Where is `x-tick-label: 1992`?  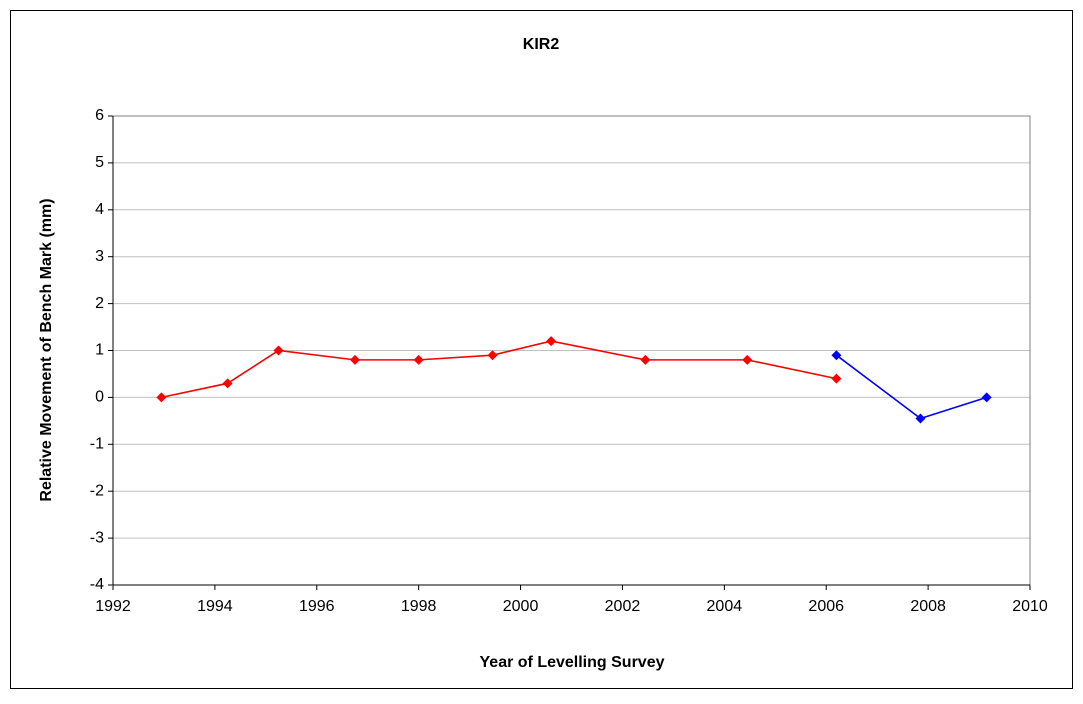 x-tick-label: 1992 is located at coordinates (113, 606).